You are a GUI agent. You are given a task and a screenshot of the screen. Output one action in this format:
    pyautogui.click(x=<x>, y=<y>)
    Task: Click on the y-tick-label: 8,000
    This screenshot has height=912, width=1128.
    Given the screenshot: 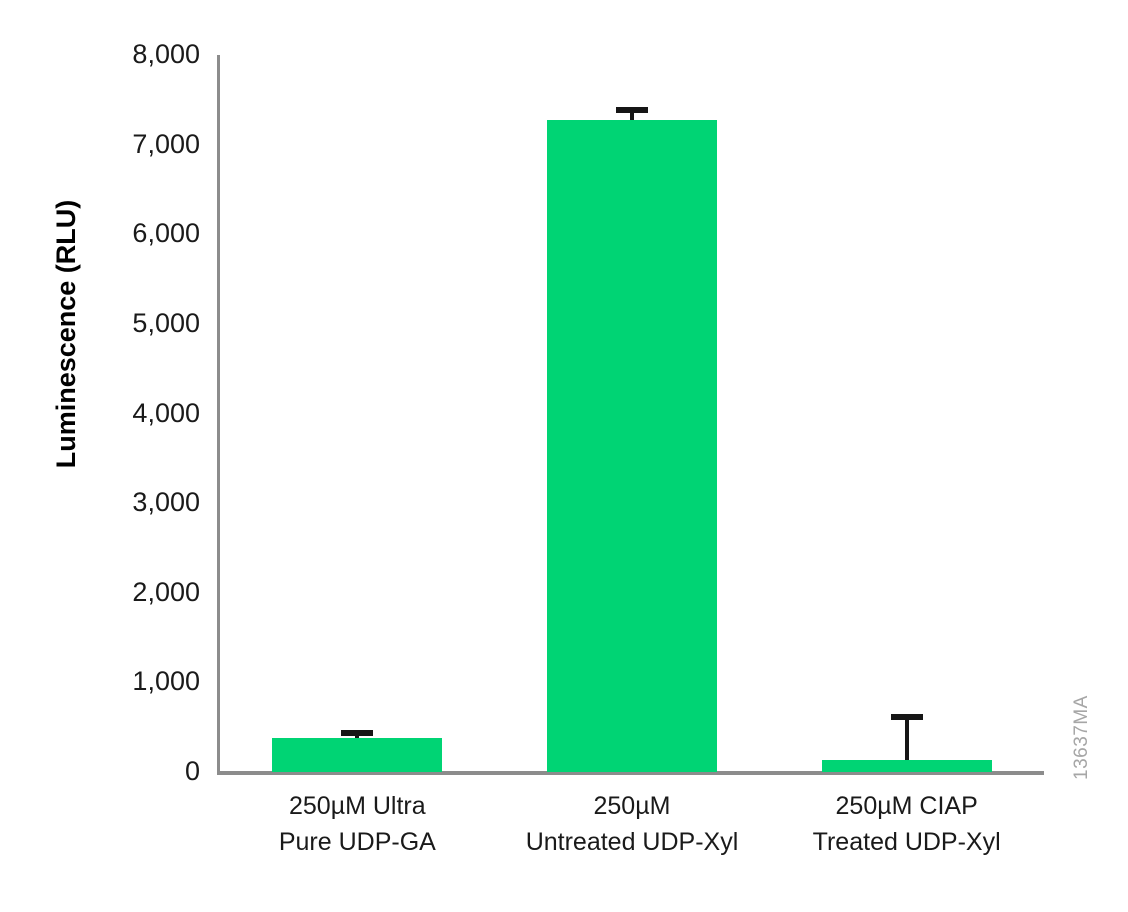 What is the action you would take?
    pyautogui.click(x=166, y=54)
    